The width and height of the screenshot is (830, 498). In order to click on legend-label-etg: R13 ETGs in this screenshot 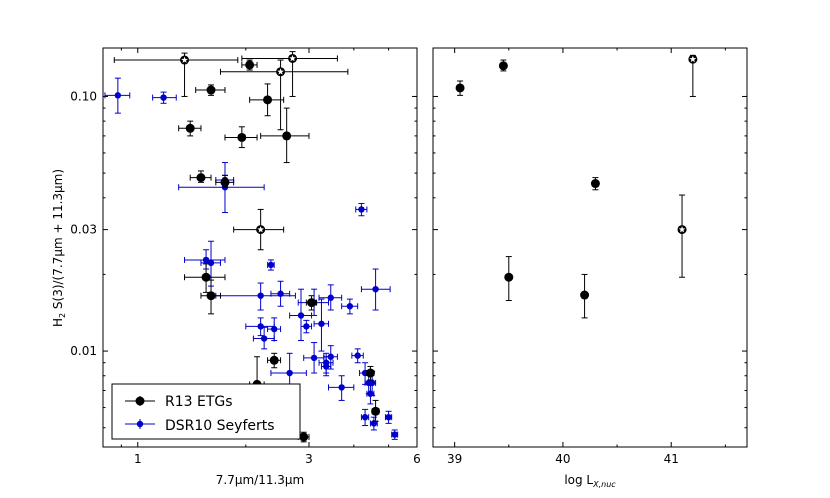, I will do `click(199, 402)`.